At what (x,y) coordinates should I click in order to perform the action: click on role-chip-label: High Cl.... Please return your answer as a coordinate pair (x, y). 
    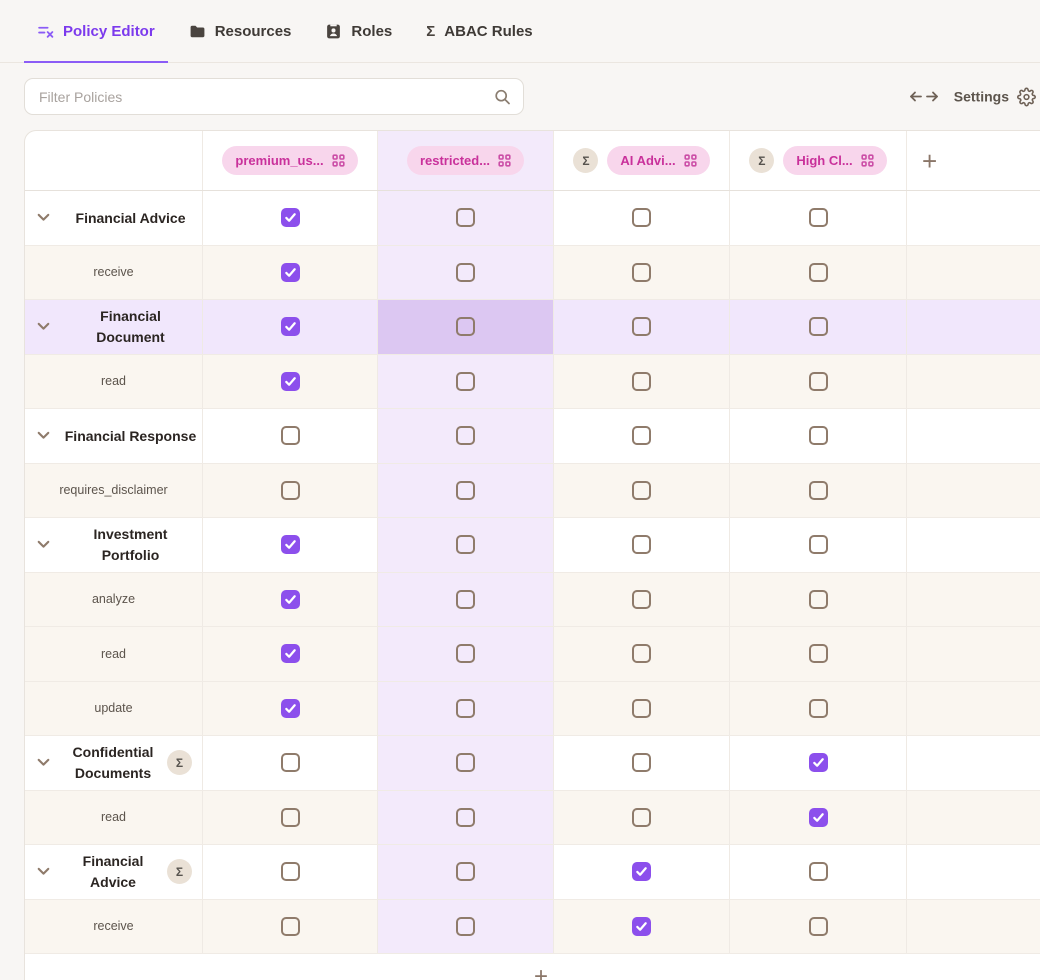
    Looking at the image, I should click on (824, 160).